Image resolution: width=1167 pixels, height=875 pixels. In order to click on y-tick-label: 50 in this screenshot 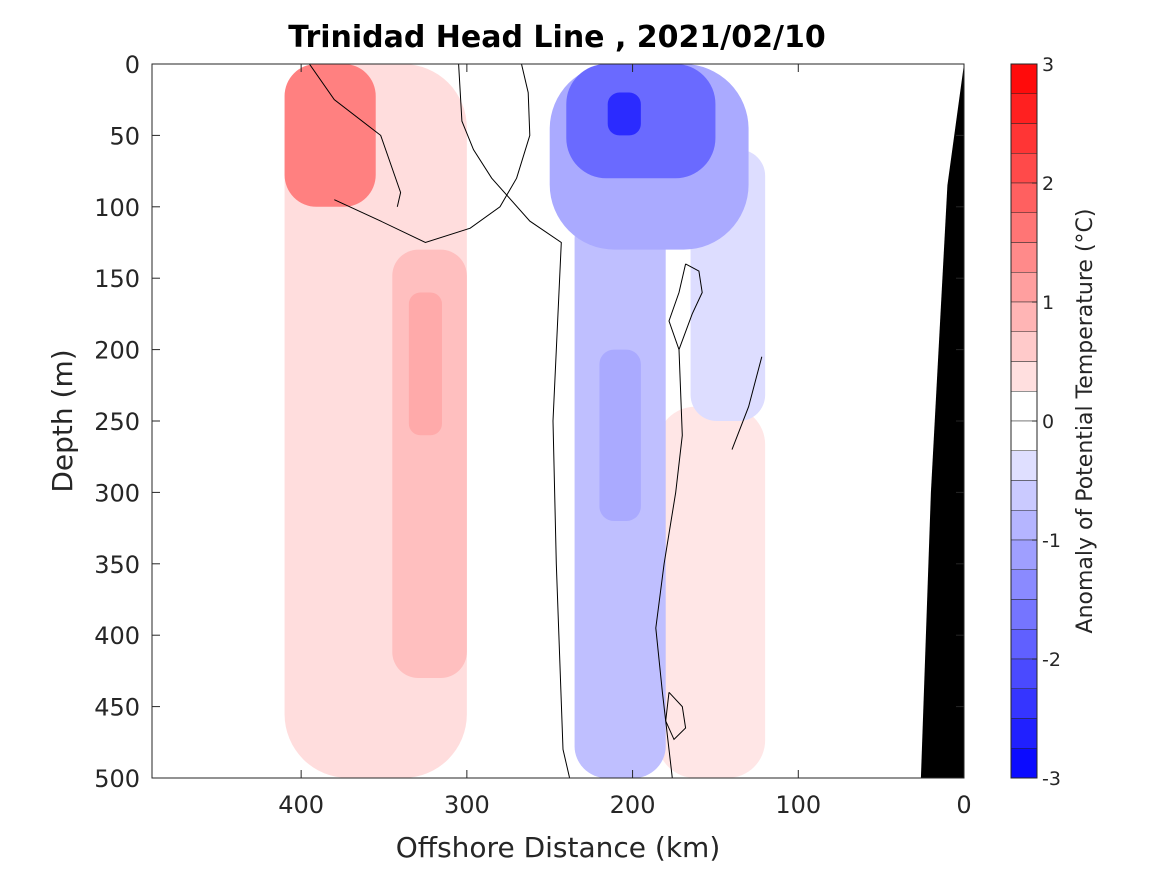, I will do `click(124, 136)`.